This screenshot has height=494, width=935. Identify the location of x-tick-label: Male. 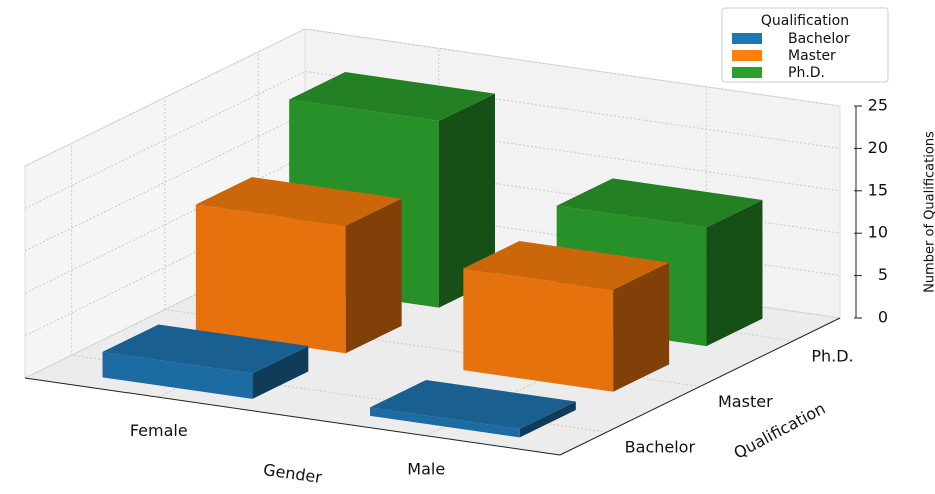
(426, 468).